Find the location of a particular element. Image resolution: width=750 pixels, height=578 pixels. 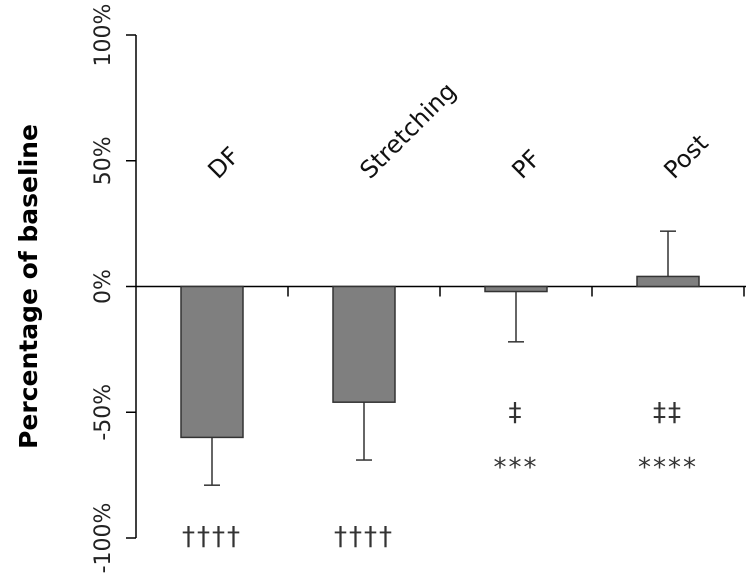

significance-annotation: ‡ is located at coordinates (516, 413).